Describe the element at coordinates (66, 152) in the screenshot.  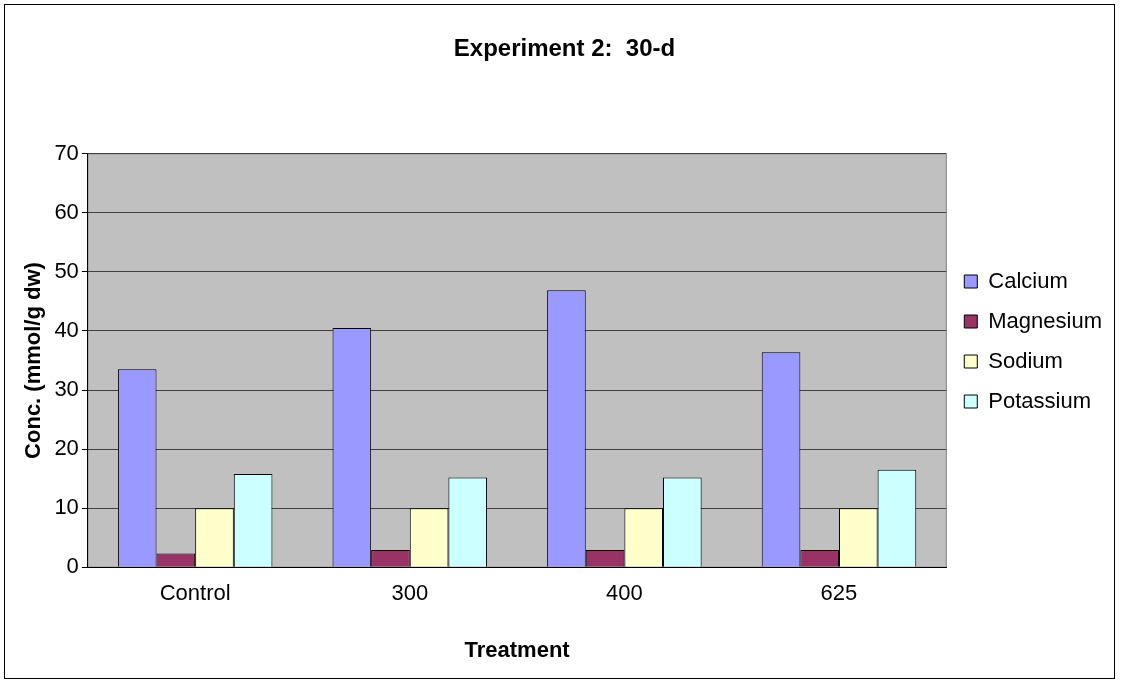
I see `y-tick-label: 70` at that location.